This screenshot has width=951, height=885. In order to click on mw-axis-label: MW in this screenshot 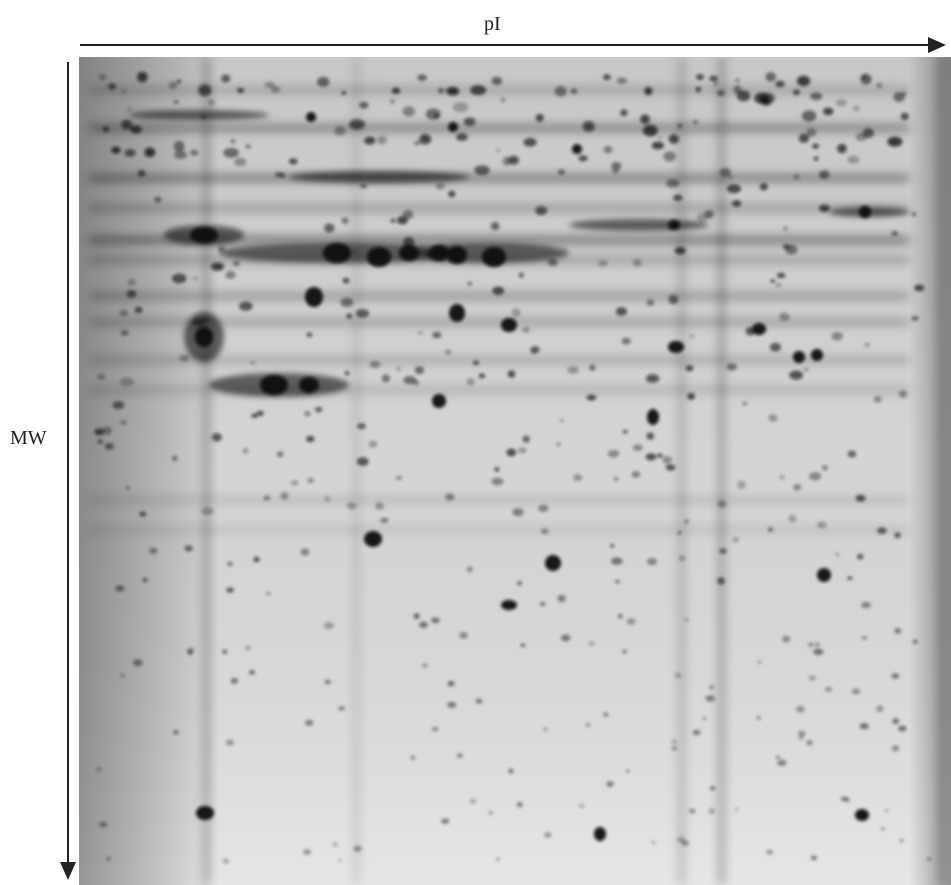, I will do `click(28, 438)`.